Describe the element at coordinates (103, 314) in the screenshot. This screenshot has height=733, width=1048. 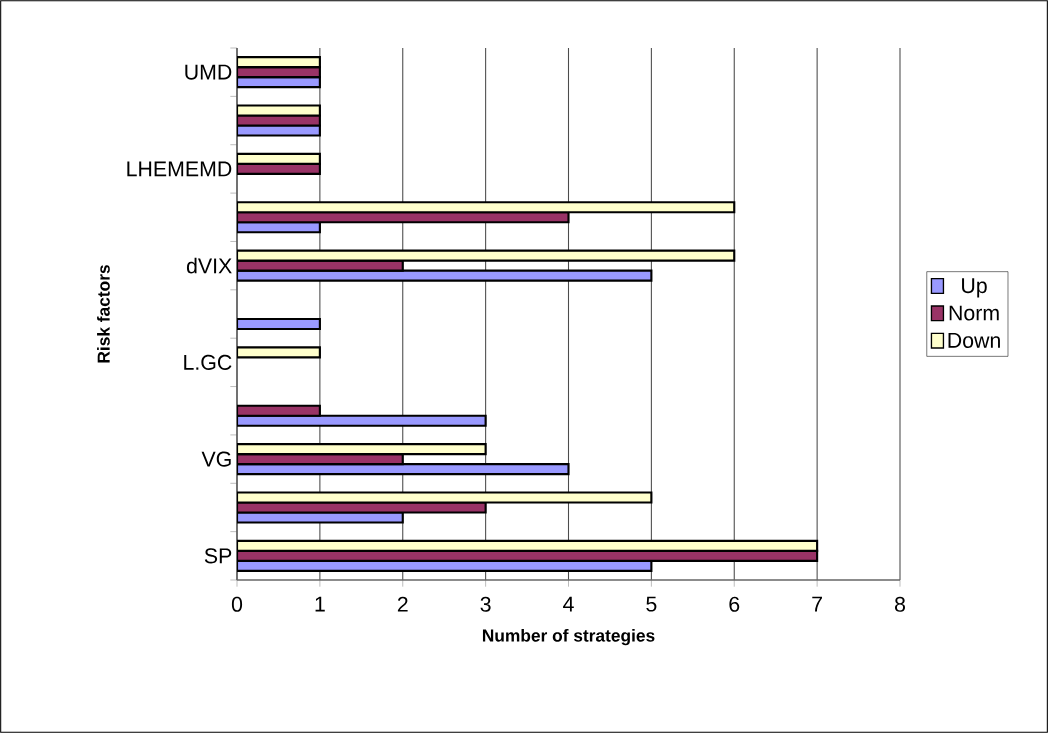
I see `y-axis-title: Risk factors` at that location.